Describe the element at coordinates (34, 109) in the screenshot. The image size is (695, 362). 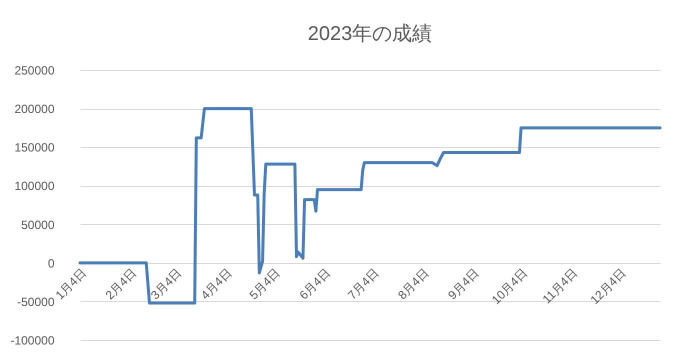
I see `y-tick-label: 200000` at that location.